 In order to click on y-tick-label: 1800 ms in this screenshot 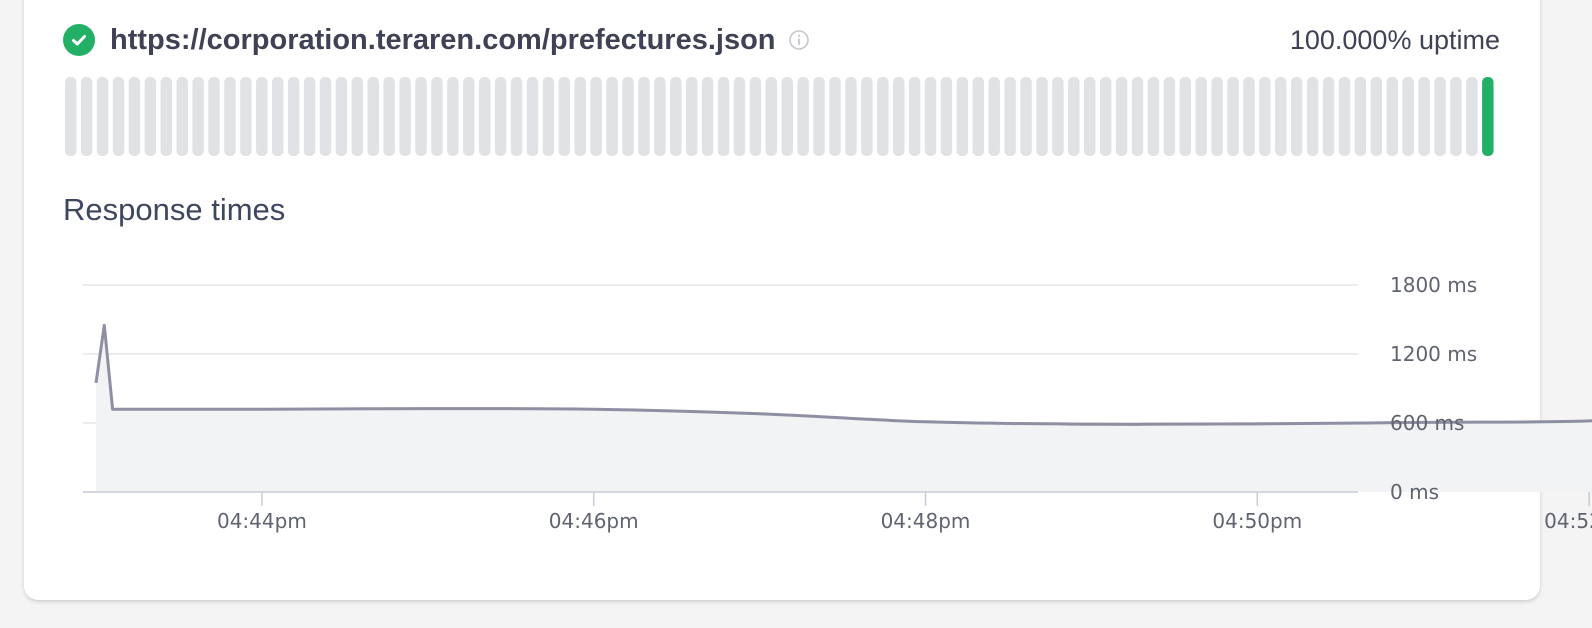, I will do `click(1433, 285)`.